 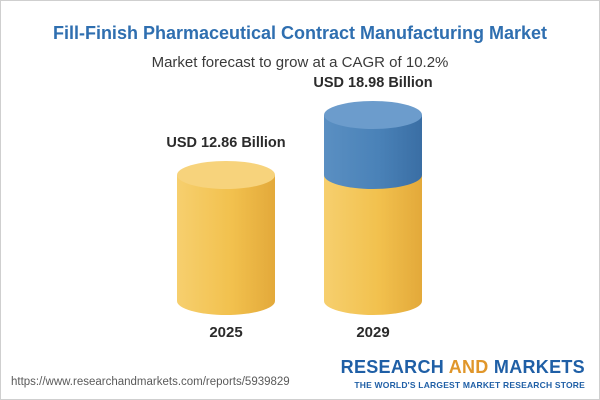 What do you see at coordinates (372, 332) in the screenshot?
I see `category-label-2029: 2029` at bounding box center [372, 332].